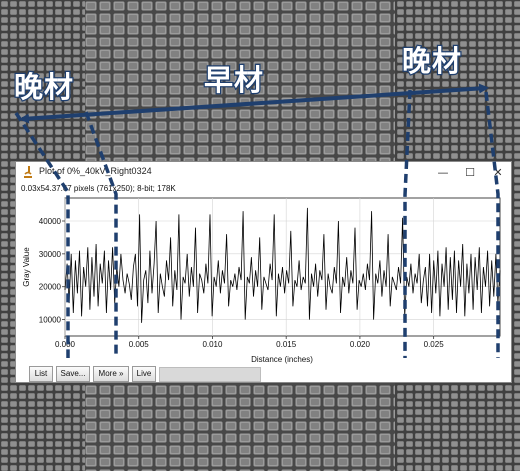 This screenshot has height=471, width=520. Describe the element at coordinates (360, 344) in the screenshot. I see `x-tick-label: 0.020` at that location.